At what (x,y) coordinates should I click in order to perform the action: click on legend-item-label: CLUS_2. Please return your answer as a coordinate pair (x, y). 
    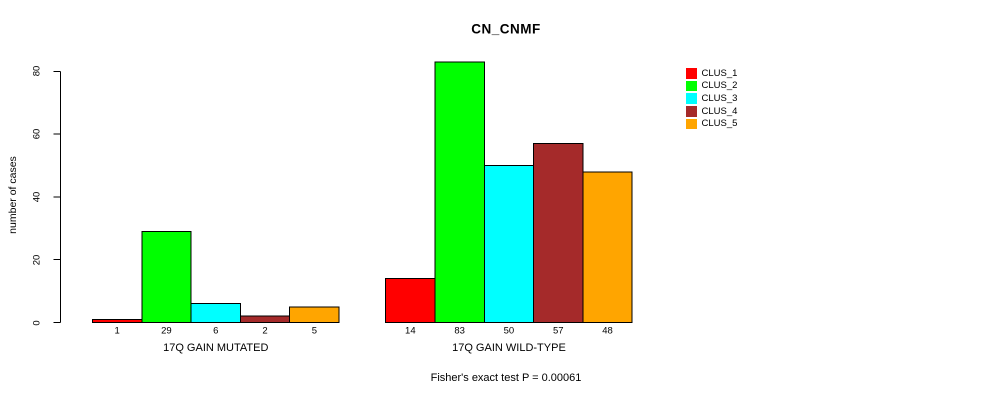
    Looking at the image, I should click on (719, 86).